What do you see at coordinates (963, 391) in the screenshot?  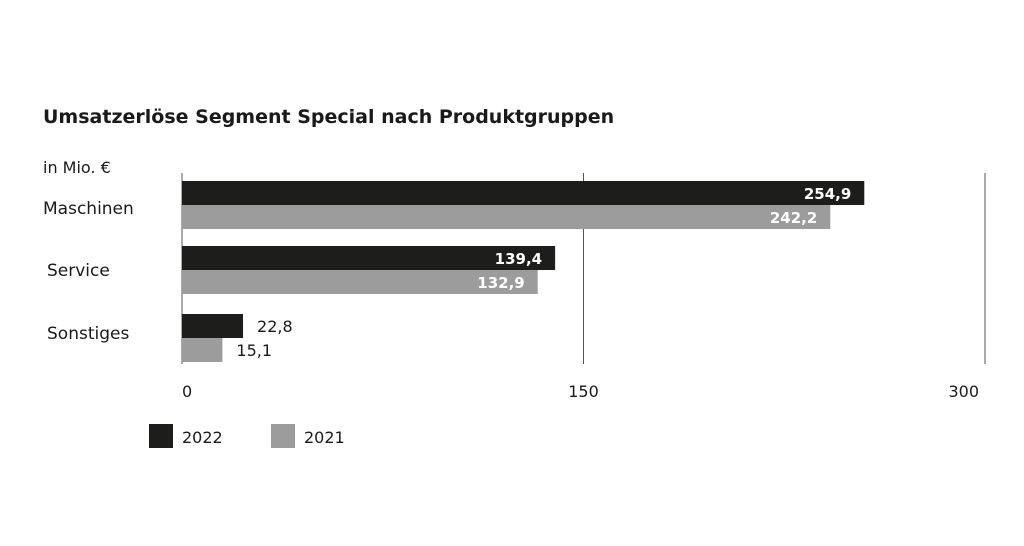 I see `x-tick-label-300: 300` at bounding box center [963, 391].